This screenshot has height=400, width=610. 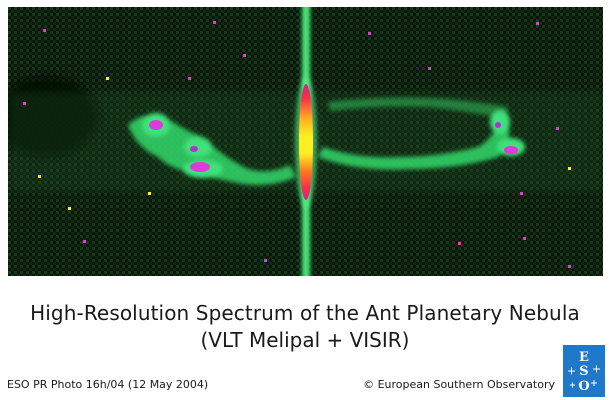 I want to click on copyright-label: © European Southern Observatory, so click(x=459, y=384).